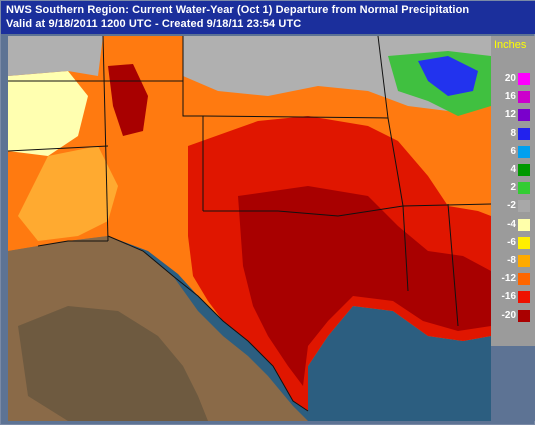 This screenshot has height=425, width=535. I want to click on legend-item-label: -6, so click(511, 242).